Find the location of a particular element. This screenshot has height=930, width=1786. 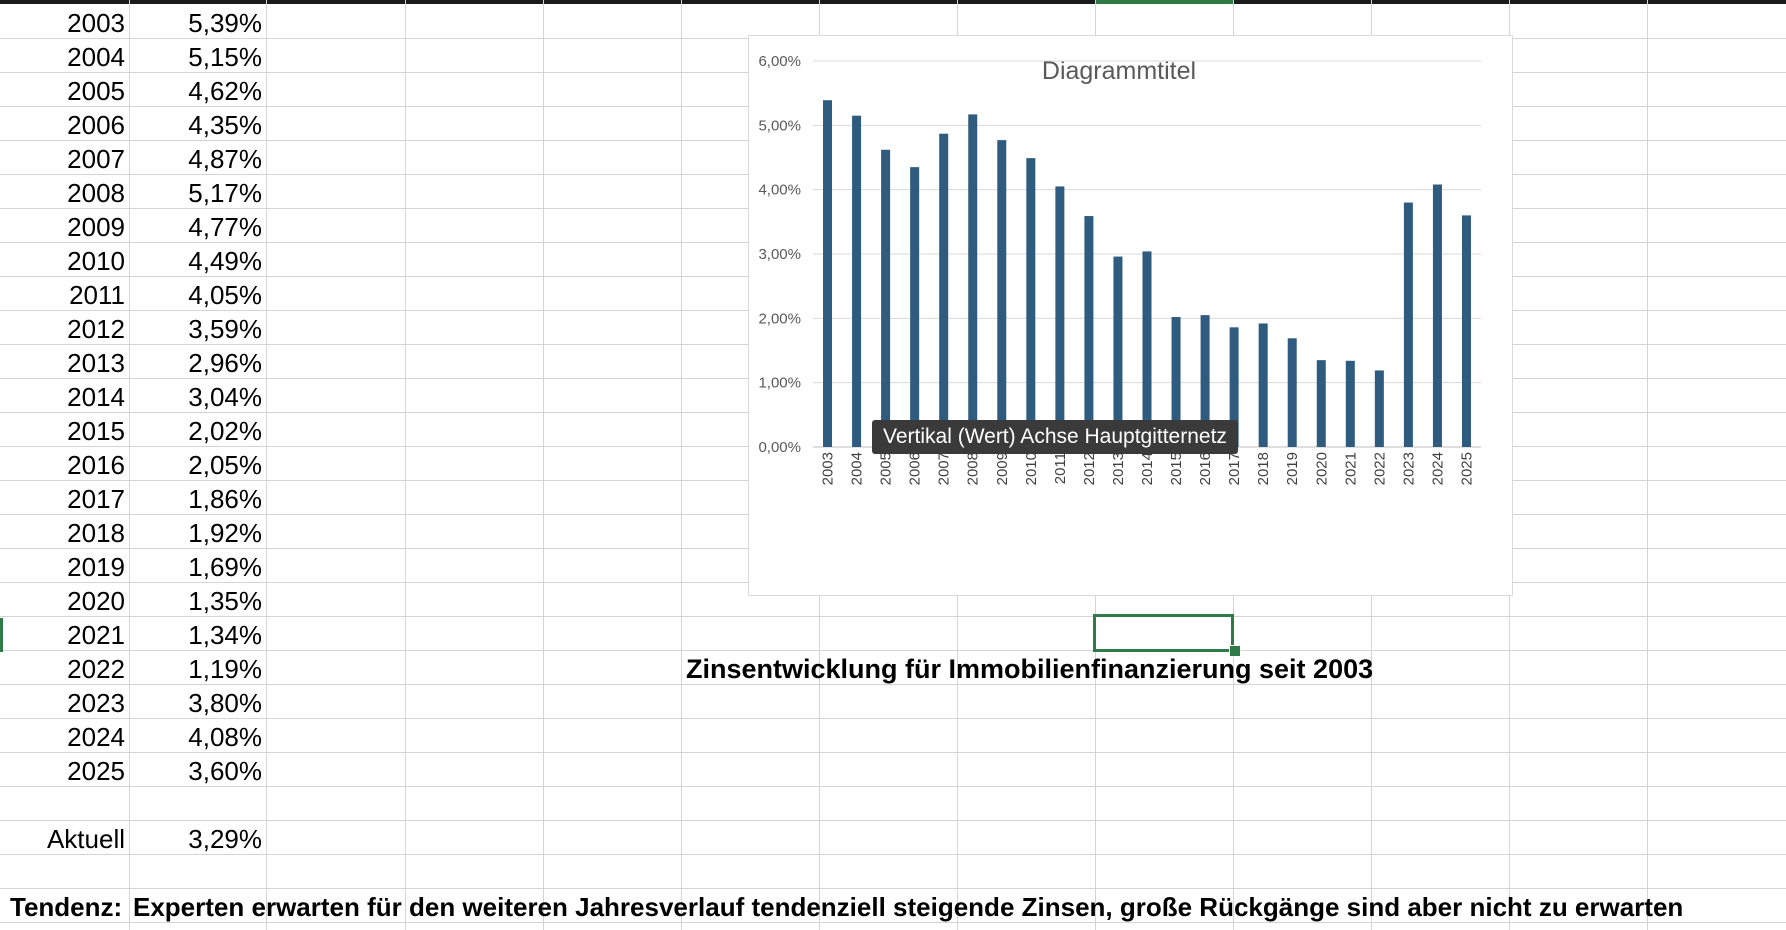

rate-cell: 3,80% is located at coordinates (225, 703).